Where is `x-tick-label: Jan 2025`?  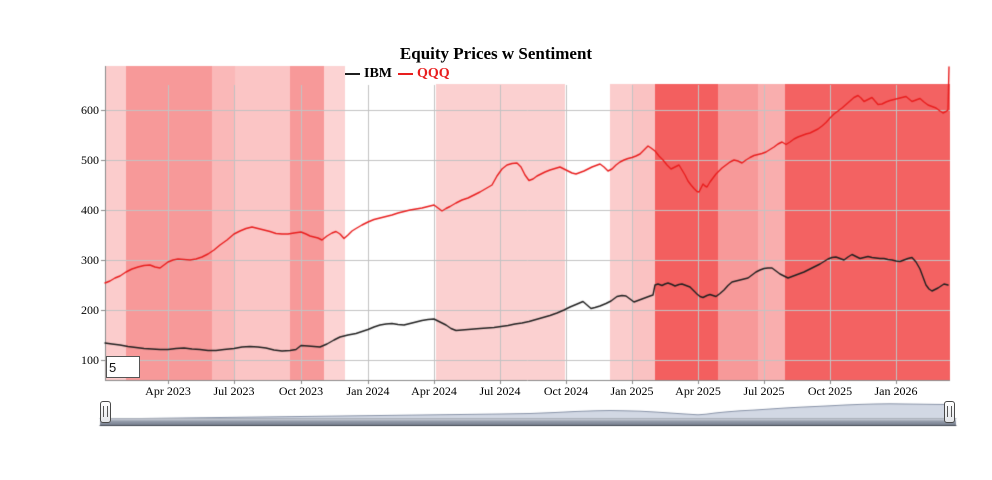 x-tick-label: Jan 2025 is located at coordinates (632, 391).